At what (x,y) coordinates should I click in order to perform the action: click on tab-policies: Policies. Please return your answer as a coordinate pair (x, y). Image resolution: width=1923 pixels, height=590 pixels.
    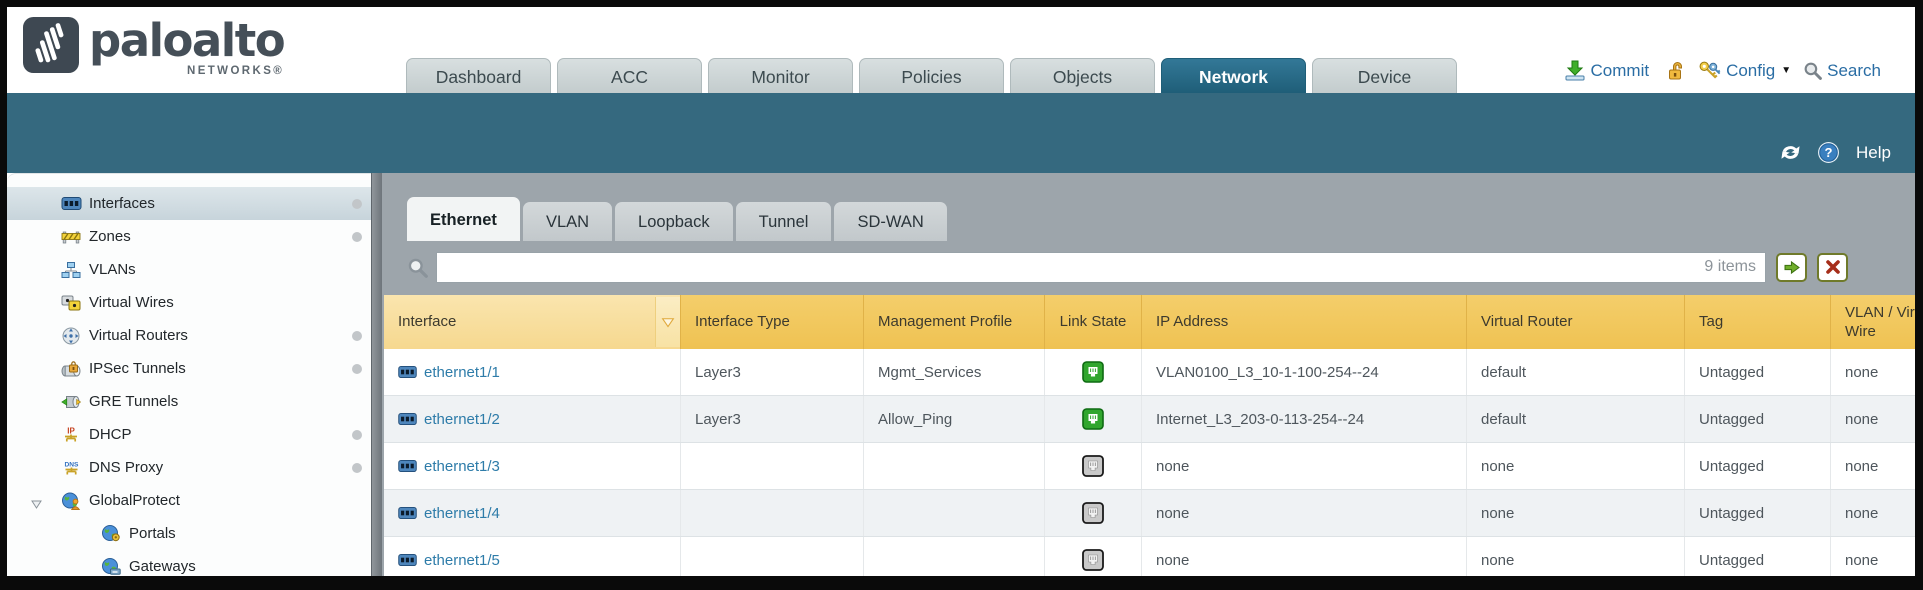
    Looking at the image, I should click on (931, 75).